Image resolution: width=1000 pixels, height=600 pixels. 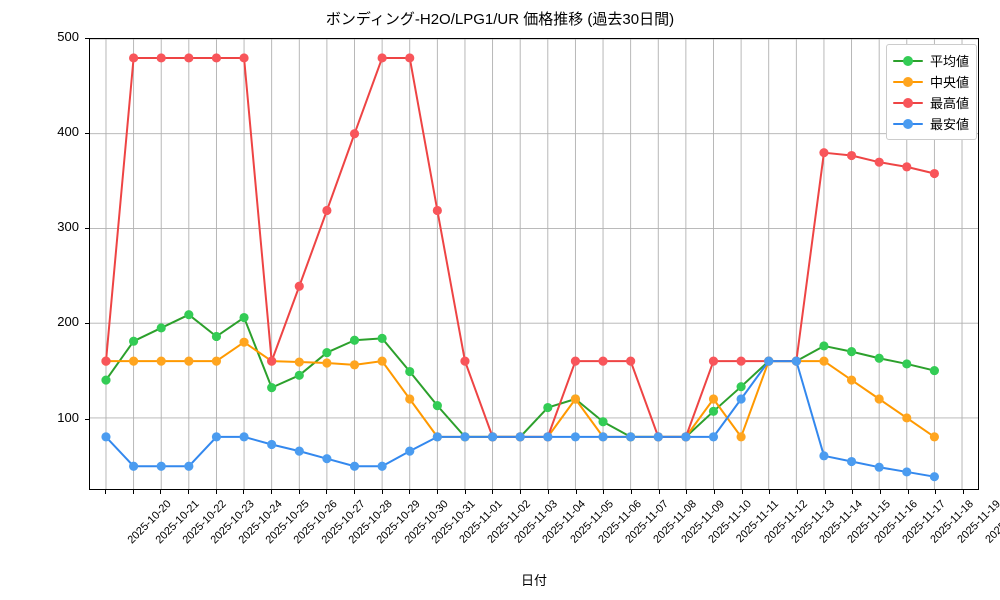 I want to click on legend-label: 最安値, so click(x=950, y=124).